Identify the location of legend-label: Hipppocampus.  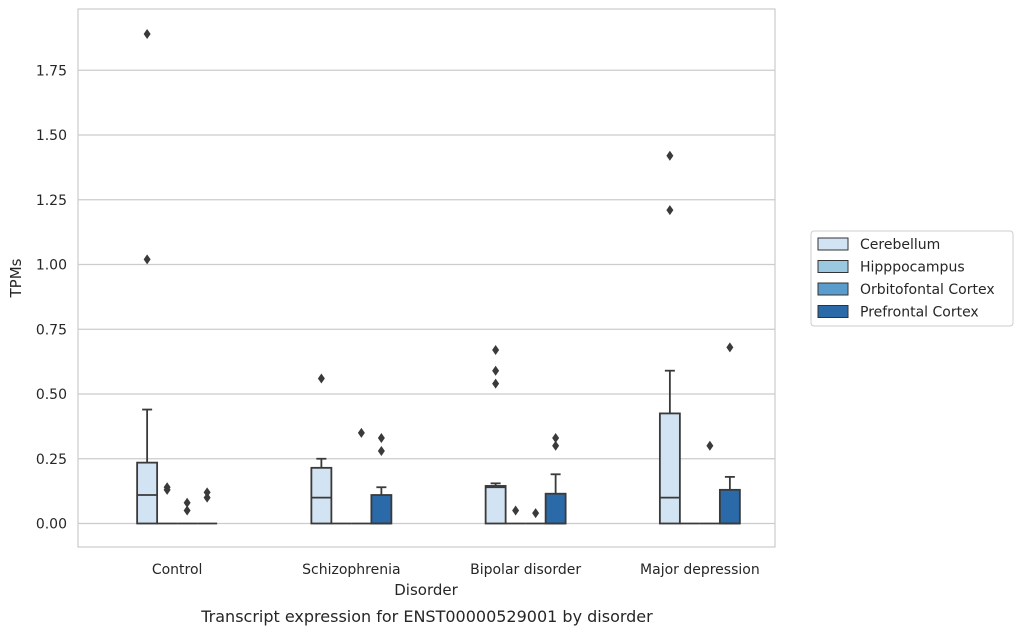
(912, 268).